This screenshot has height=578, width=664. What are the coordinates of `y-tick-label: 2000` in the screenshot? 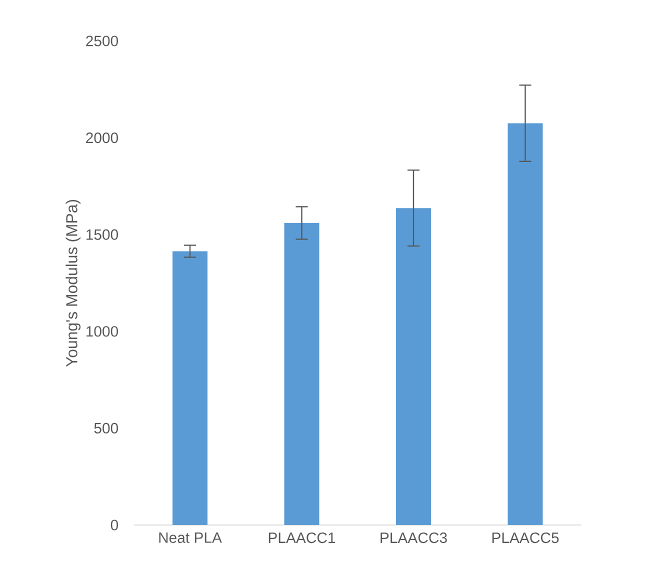 It's located at (102, 138).